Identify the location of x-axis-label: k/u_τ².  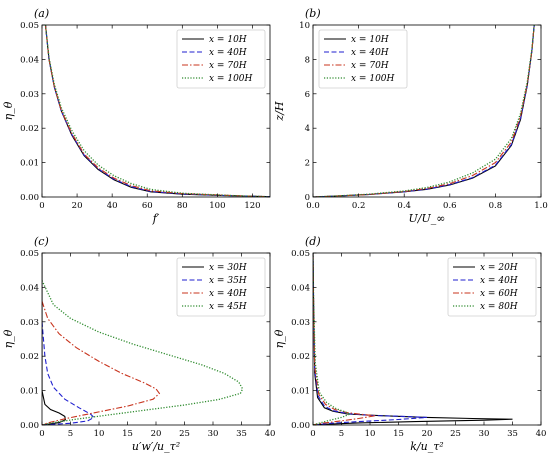
(426, 446).